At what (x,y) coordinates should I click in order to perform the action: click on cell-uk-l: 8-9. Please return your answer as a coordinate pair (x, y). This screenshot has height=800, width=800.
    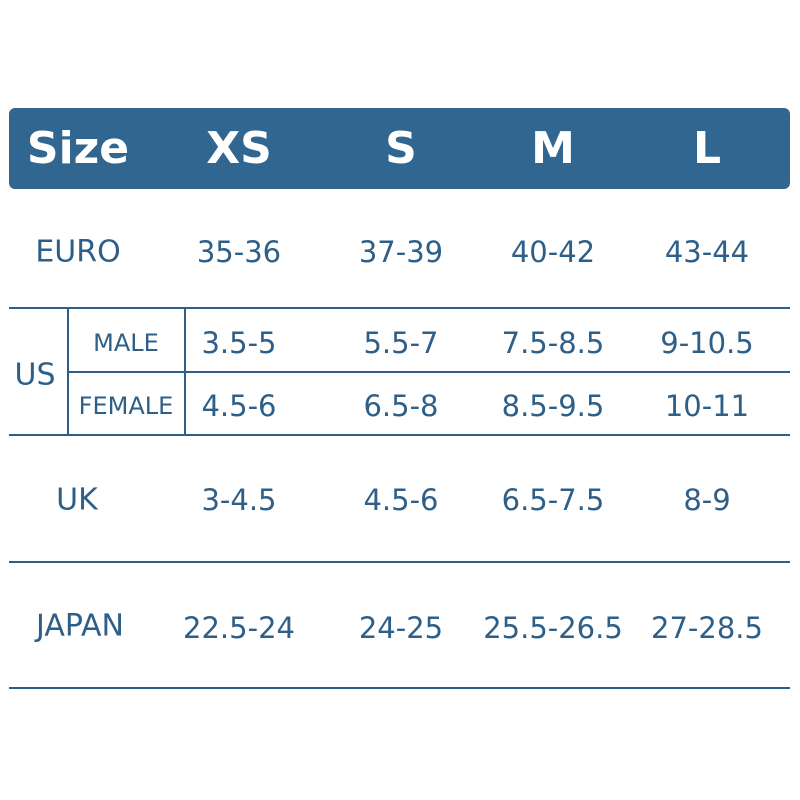
    Looking at the image, I should click on (707, 500).